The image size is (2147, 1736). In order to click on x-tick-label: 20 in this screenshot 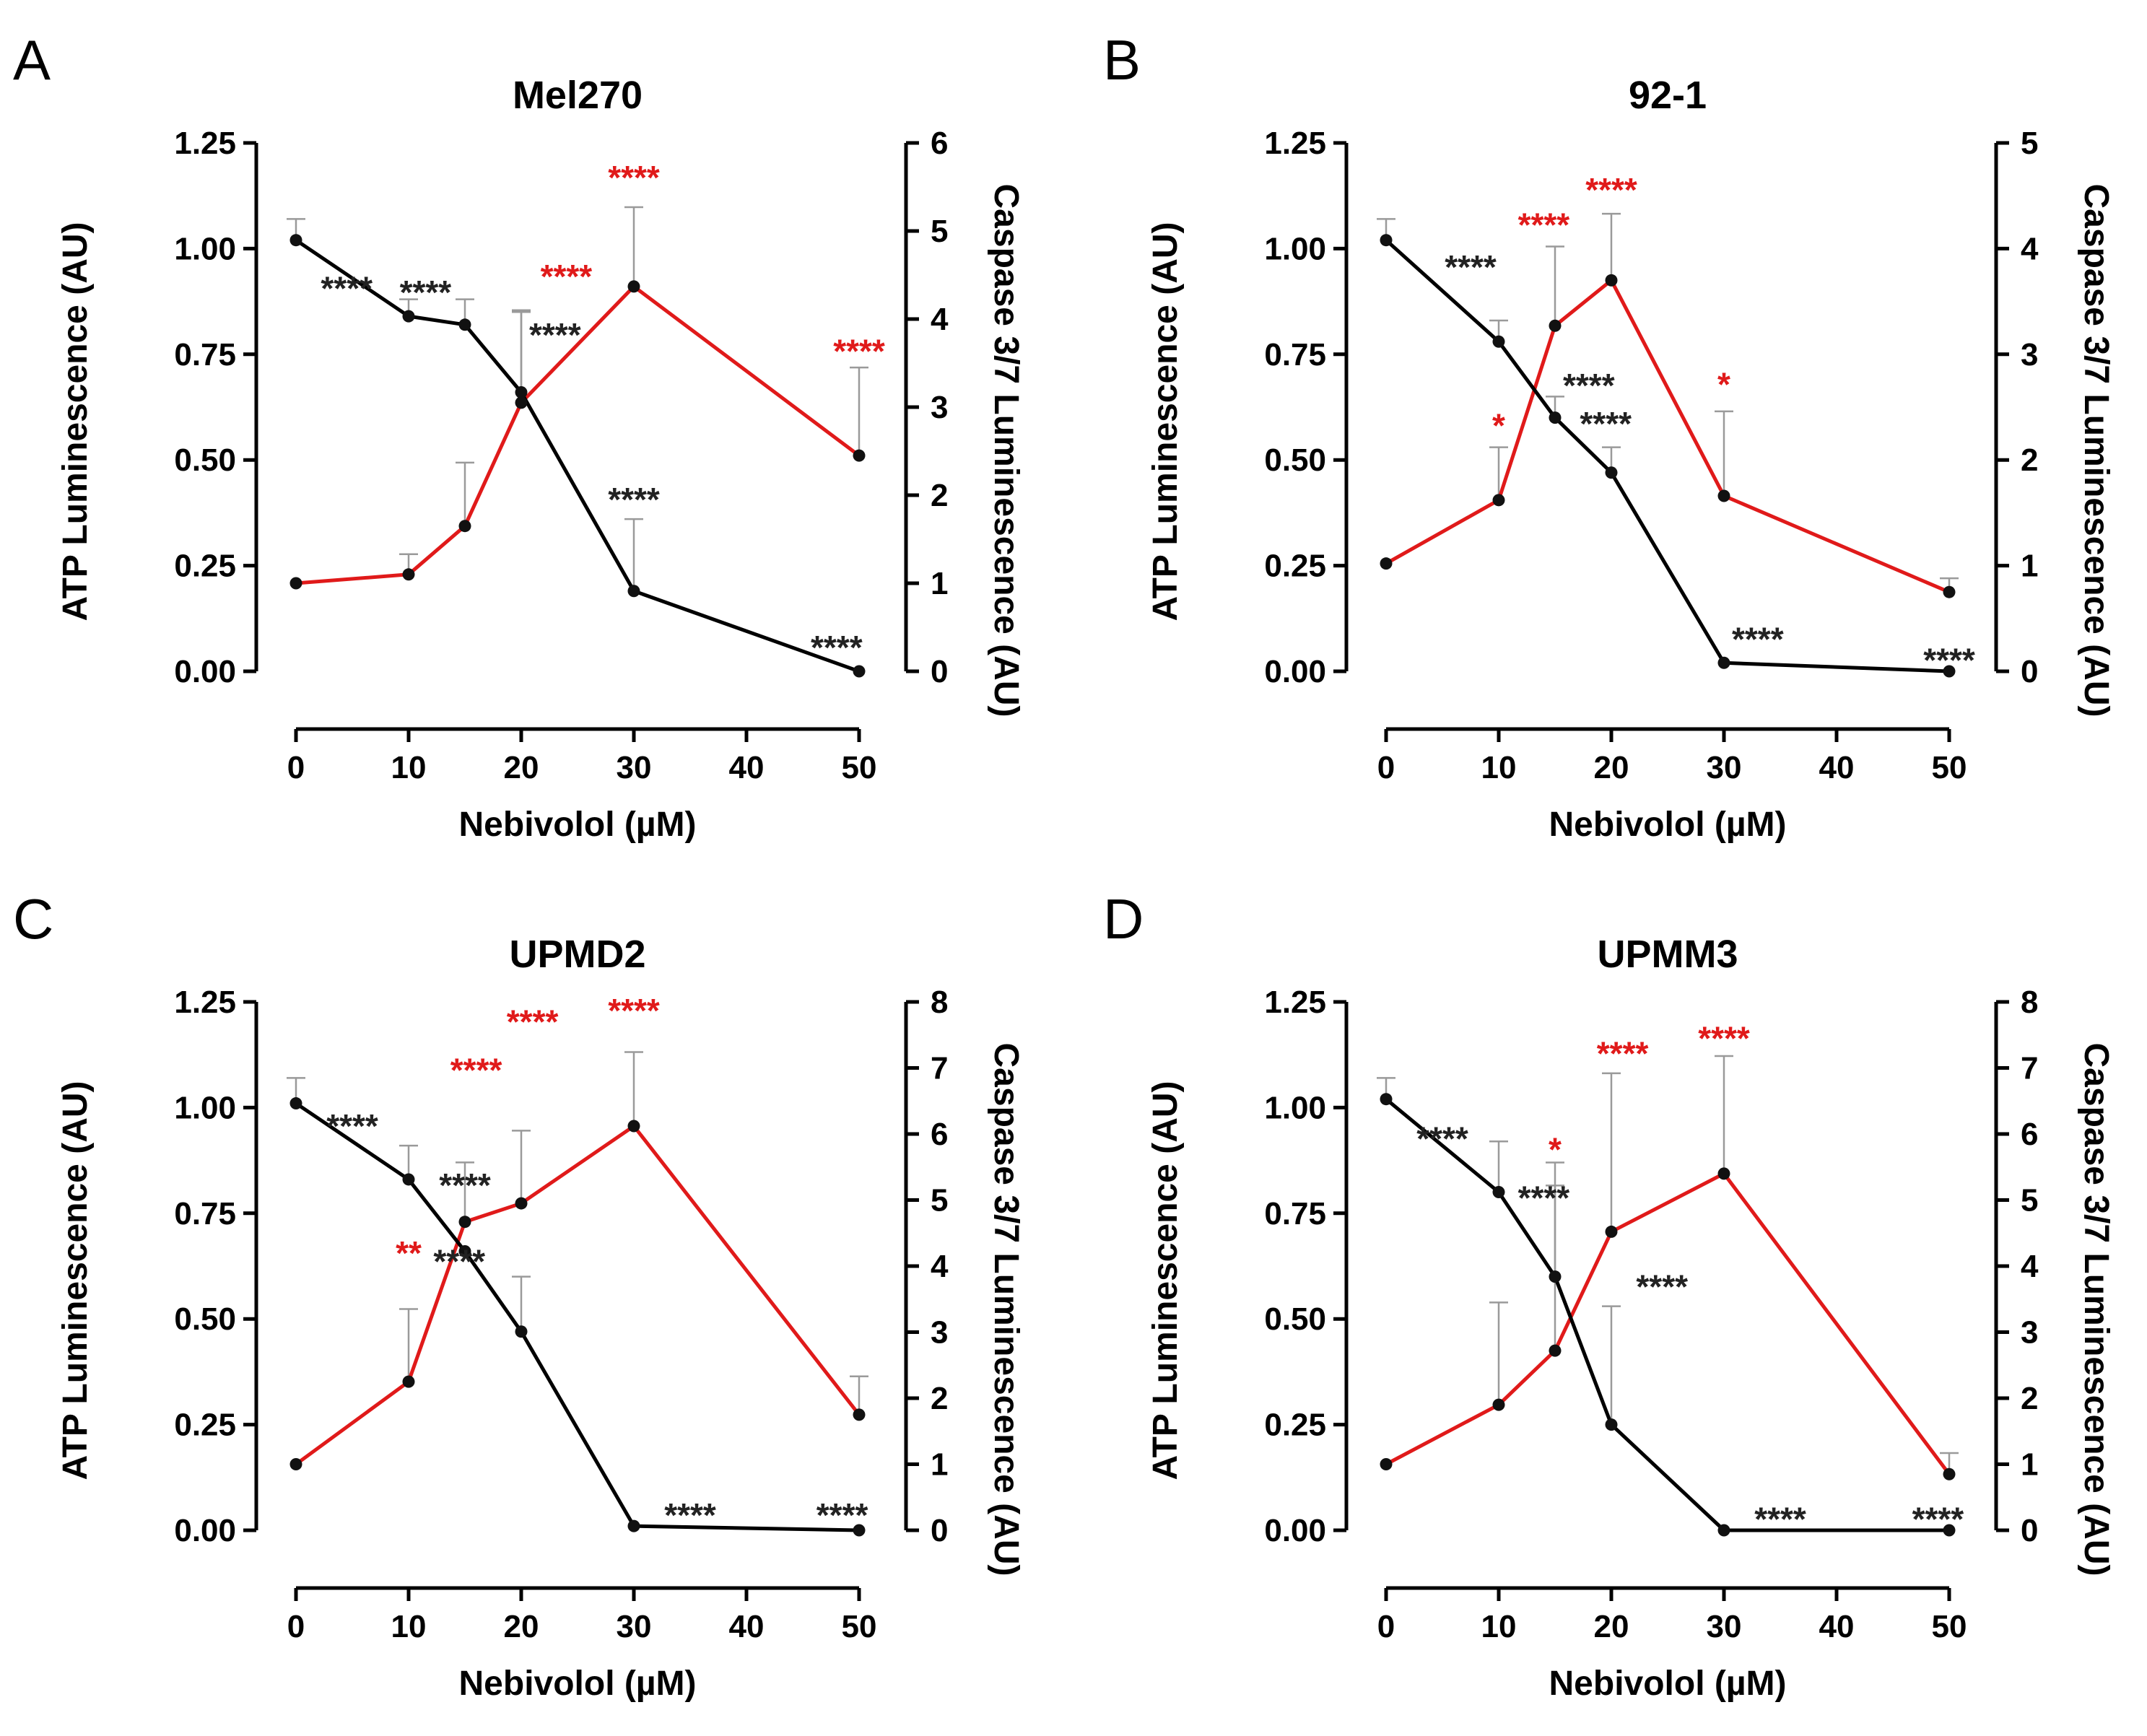, I will do `click(521, 768)`.